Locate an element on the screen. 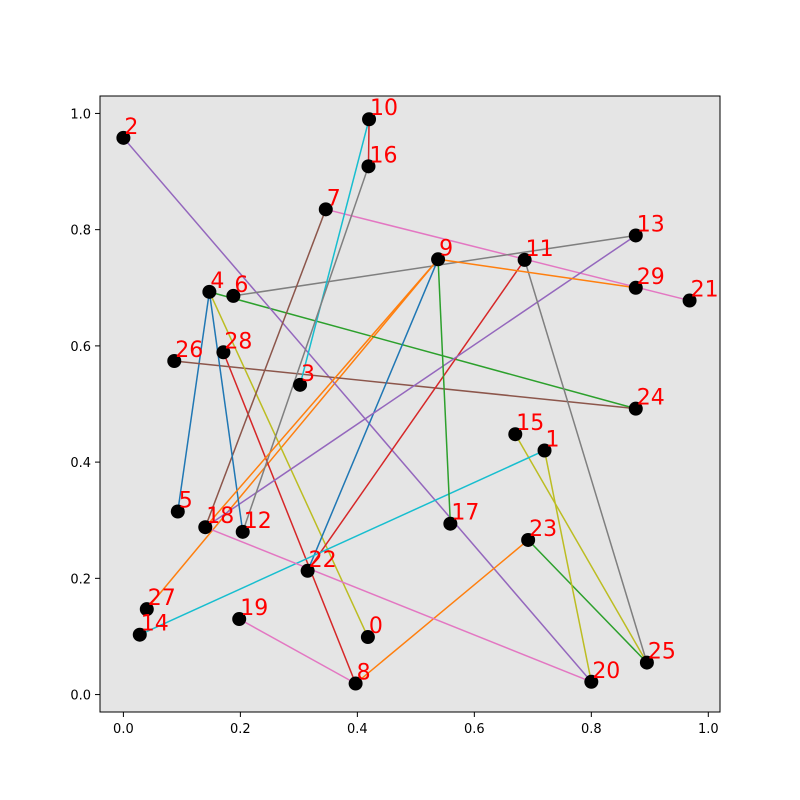 This screenshot has width=800, height=800. x-tick-label: 1.0 is located at coordinates (708, 729).